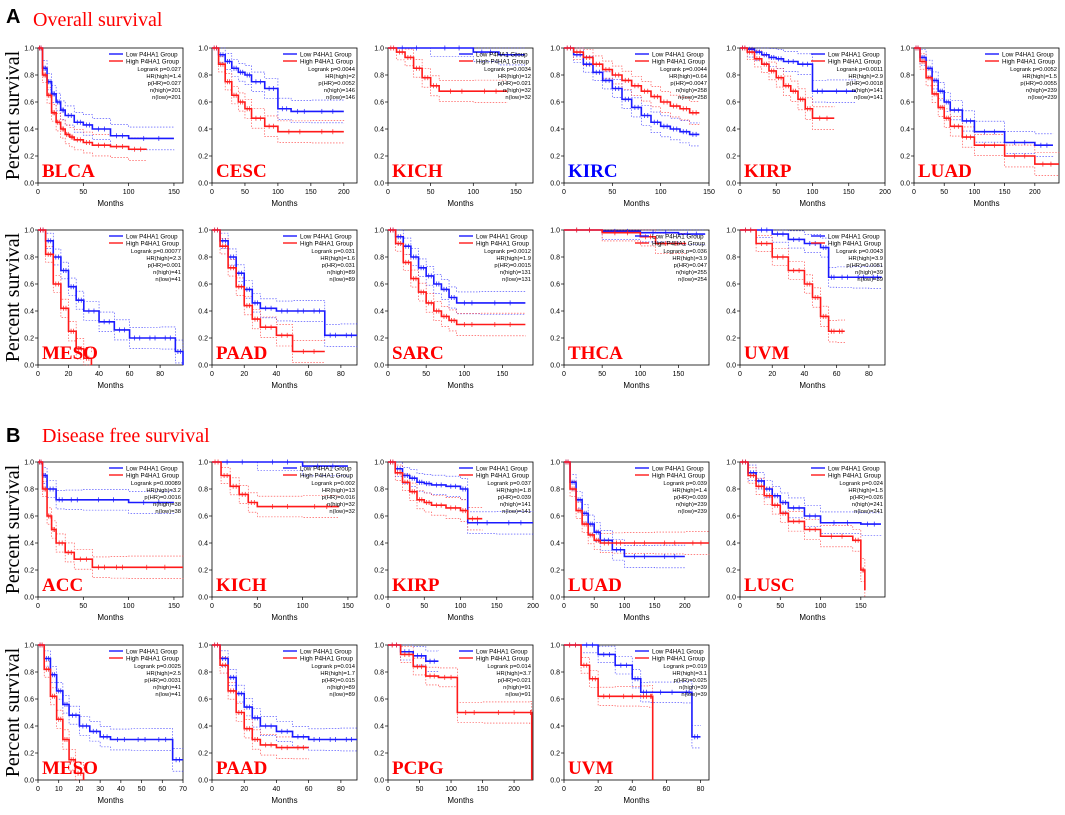 This screenshot has height=815, width=1065. I want to click on stat-line: n(high)=39, so click(693, 688).